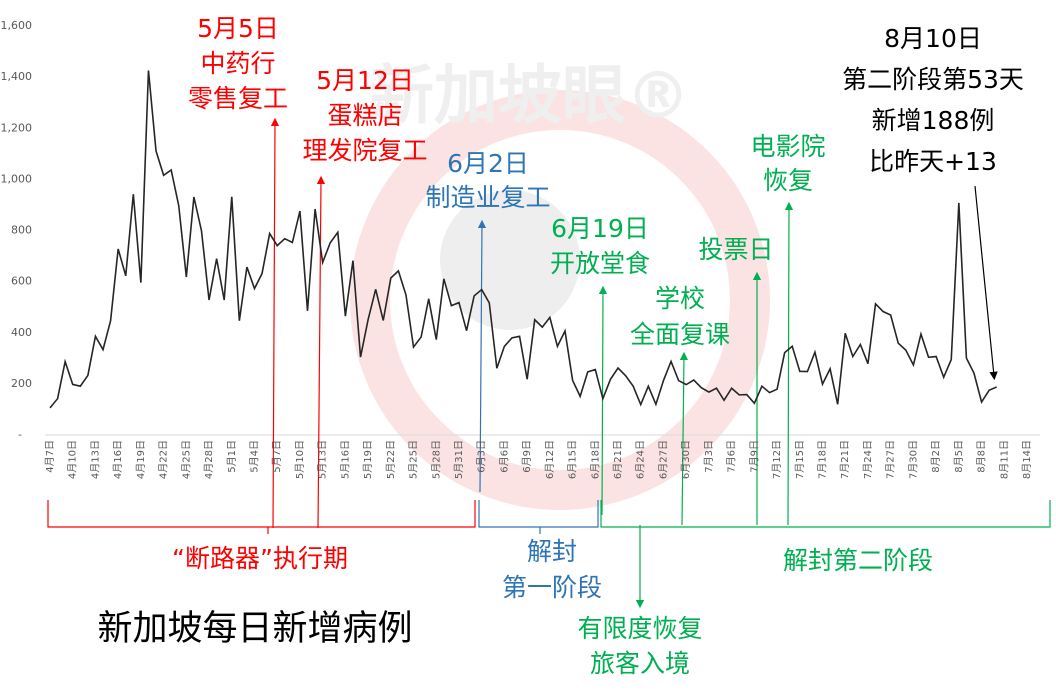 This screenshot has height=695, width=1056. Describe the element at coordinates (640, 663) in the screenshot. I see `annotation: 旅客入境` at that location.